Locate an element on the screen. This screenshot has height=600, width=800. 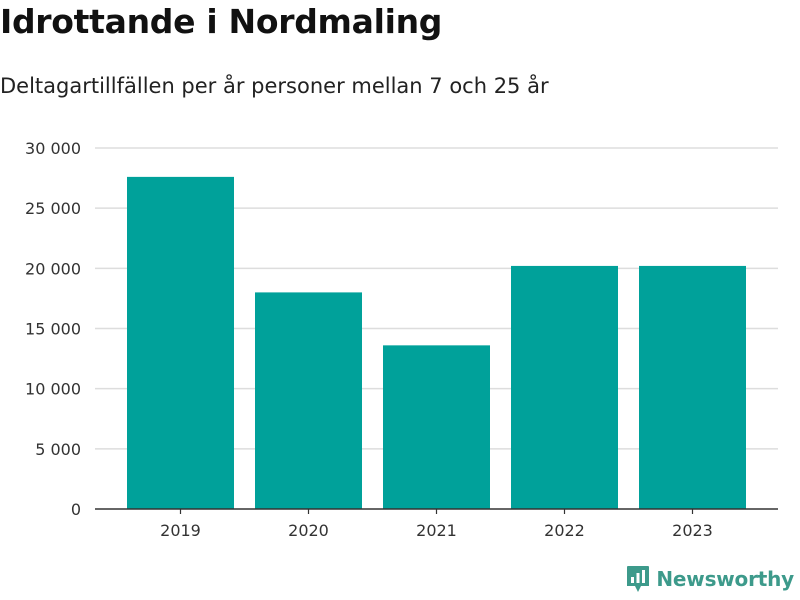
bar-2019 is located at coordinates (180, 342).